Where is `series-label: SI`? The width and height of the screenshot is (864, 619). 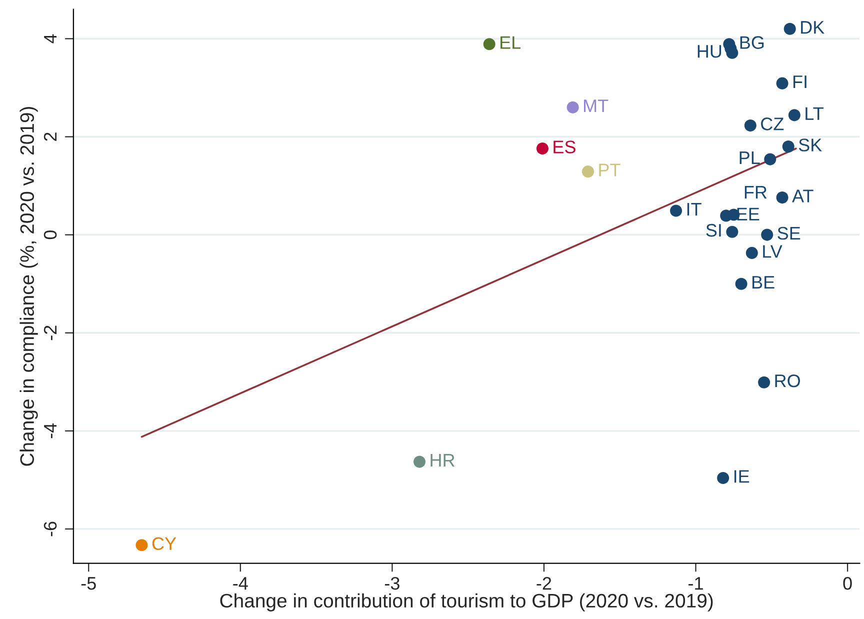 series-label: SI is located at coordinates (713, 230).